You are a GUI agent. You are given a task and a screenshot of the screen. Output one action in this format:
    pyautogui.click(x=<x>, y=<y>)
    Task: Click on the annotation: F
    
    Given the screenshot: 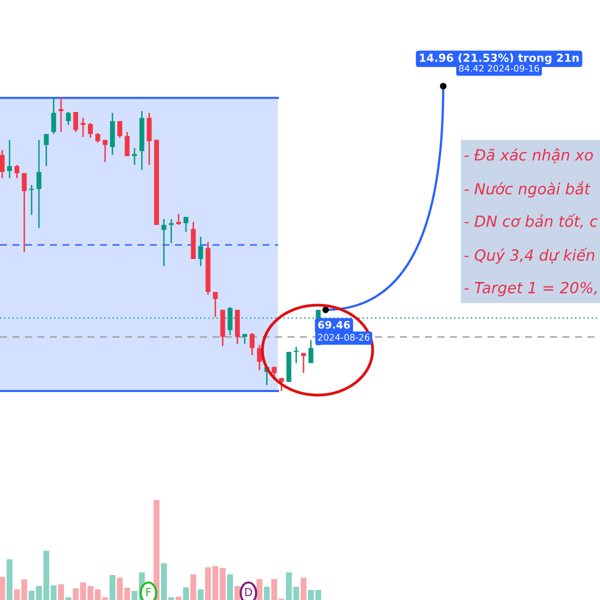 What is the action you would take?
    pyautogui.click(x=149, y=592)
    